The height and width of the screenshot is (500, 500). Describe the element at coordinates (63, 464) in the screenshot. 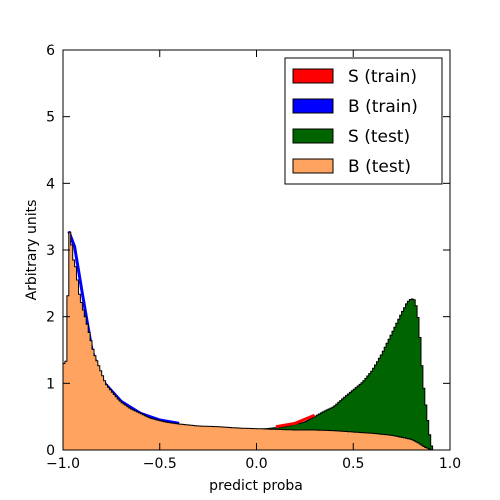

I see `x-tick-label: −1.0` at that location.